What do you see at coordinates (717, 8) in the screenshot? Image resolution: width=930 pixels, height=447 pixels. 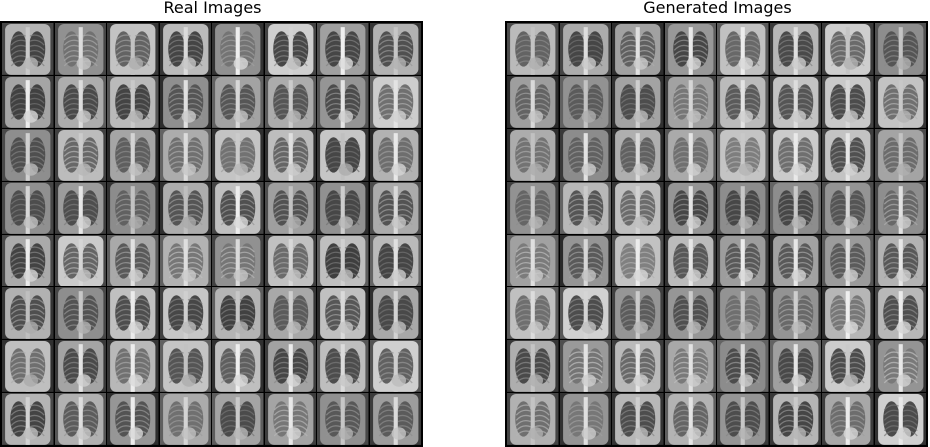 I see `generated-images-title: Generated Images` at bounding box center [717, 8].